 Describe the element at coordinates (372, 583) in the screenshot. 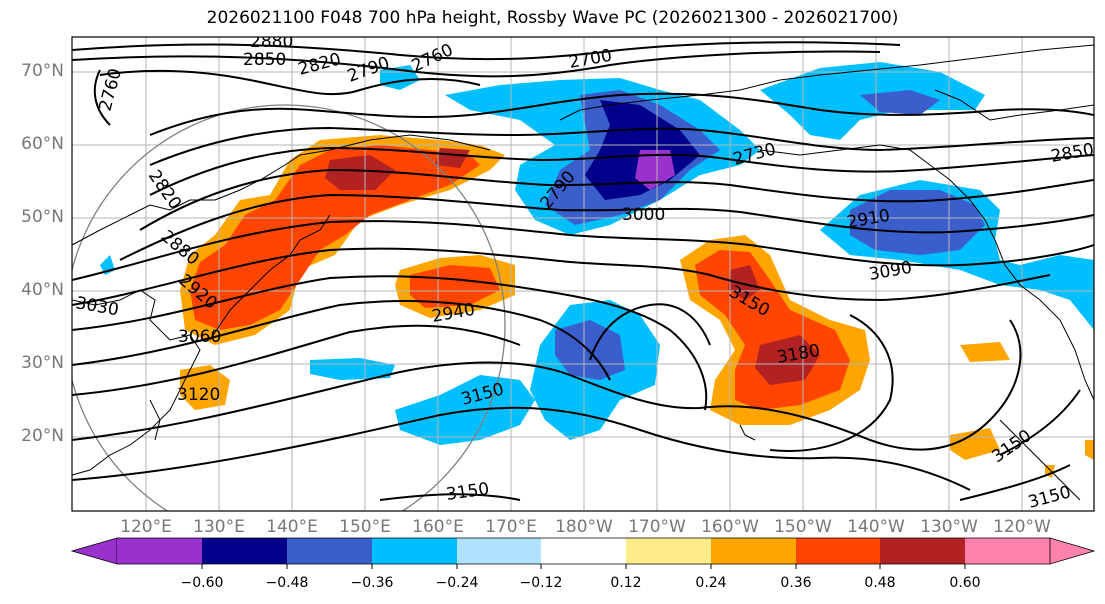

I see `colorbar-tick-label: −0.36` at that location.